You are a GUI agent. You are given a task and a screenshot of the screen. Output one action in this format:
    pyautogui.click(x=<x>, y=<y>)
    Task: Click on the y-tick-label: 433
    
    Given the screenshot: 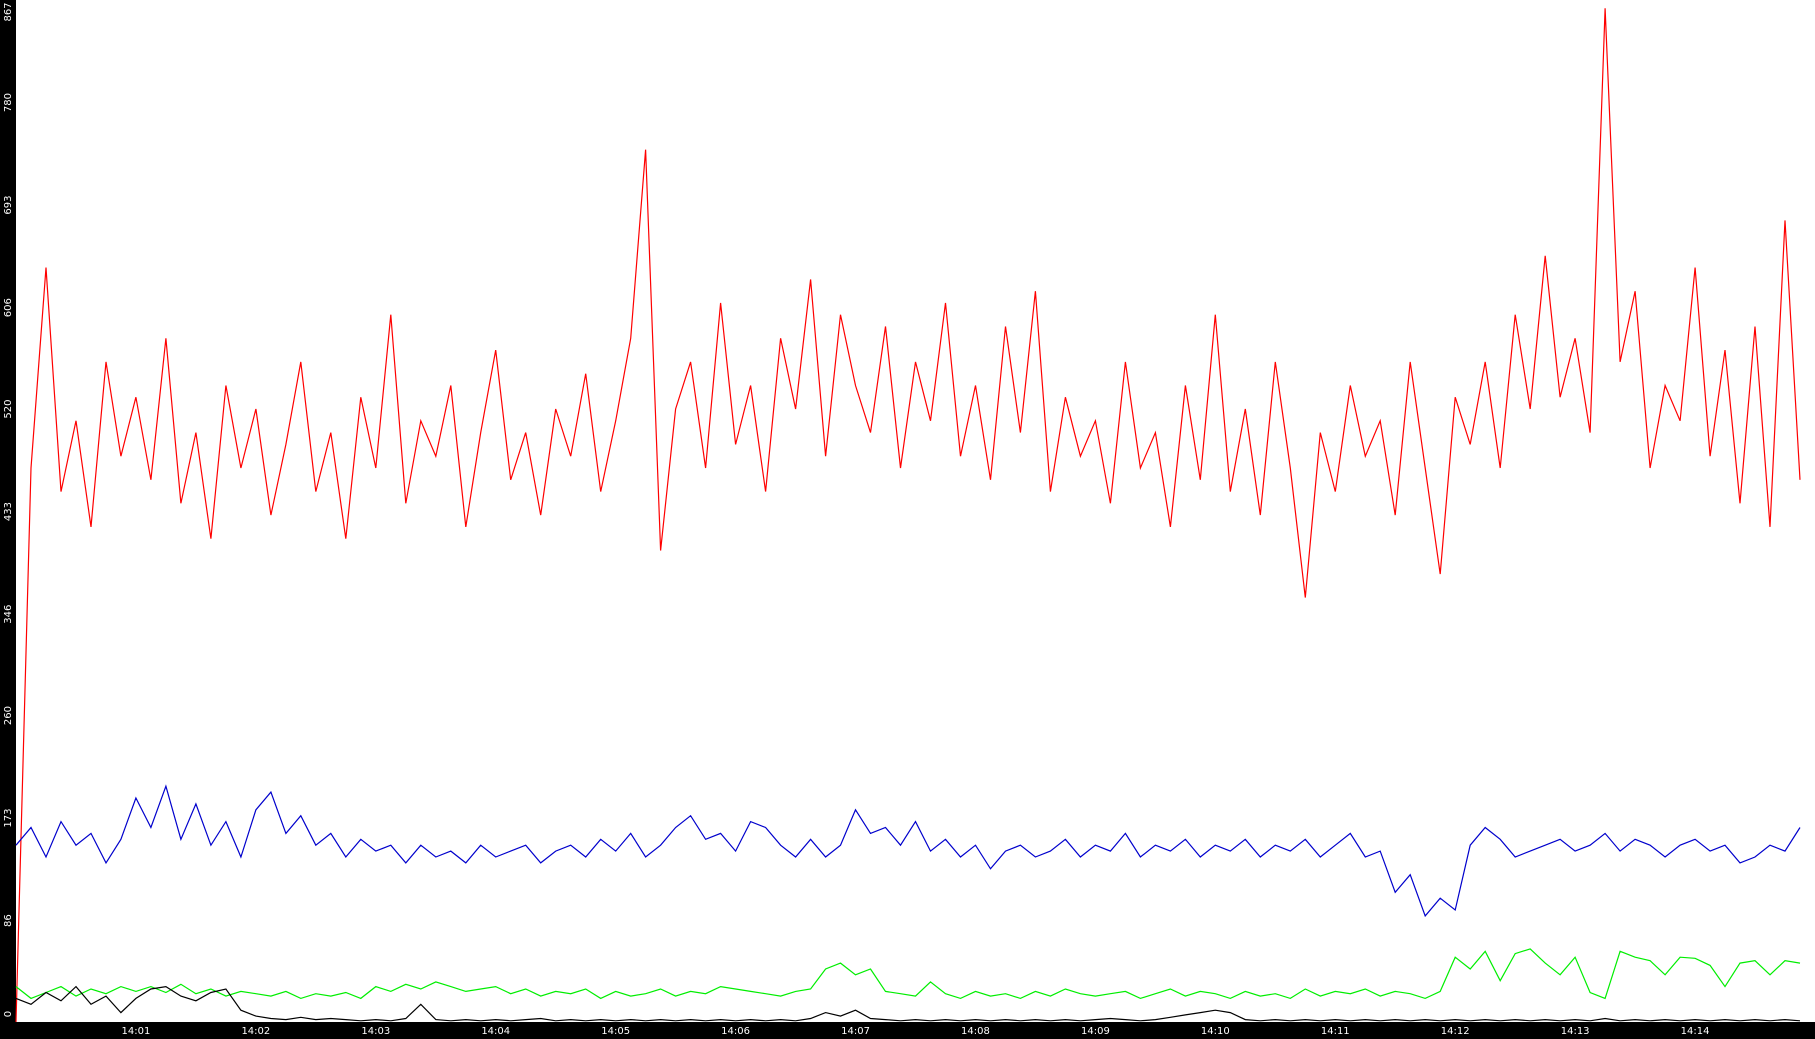 What is the action you would take?
    pyautogui.click(x=8, y=511)
    